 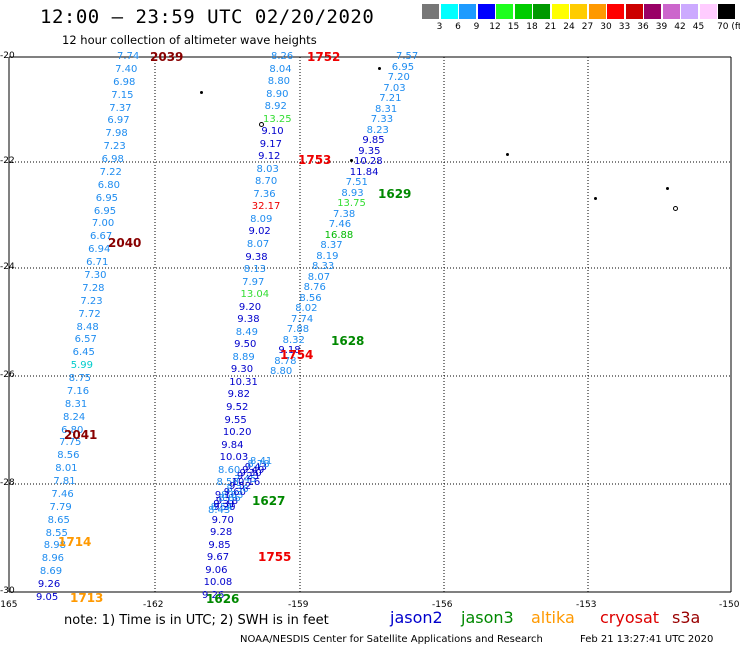 What do you see at coordinates (56, 533) in the screenshot?
I see `swh-value-track-a: 8.55` at bounding box center [56, 533].